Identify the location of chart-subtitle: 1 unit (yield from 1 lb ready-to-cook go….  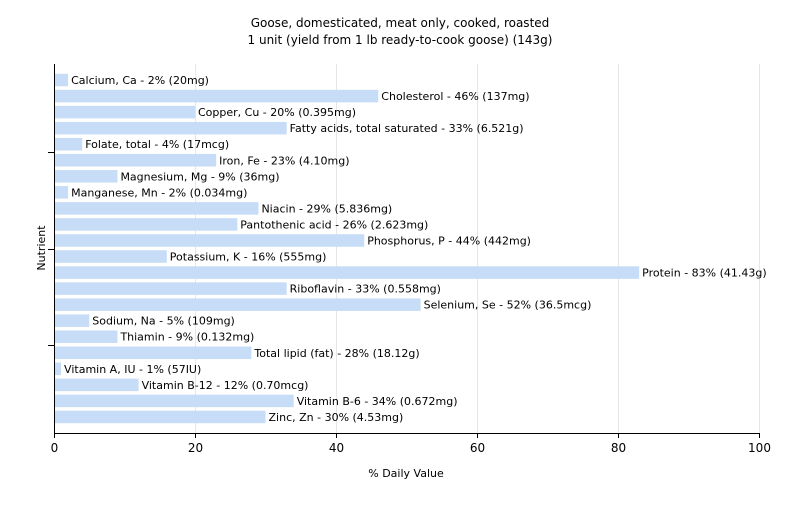
(400, 40).